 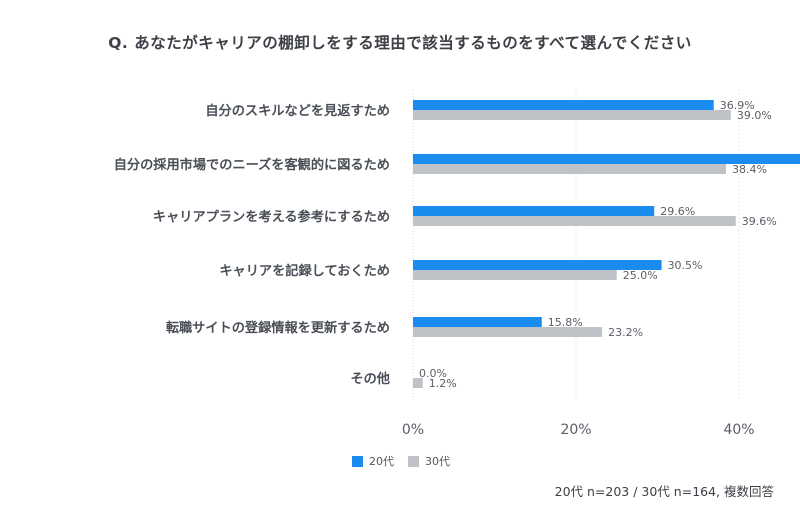 I want to click on category-label: 自分の採用市場でのニーズを客観的に図るため, so click(x=252, y=164).